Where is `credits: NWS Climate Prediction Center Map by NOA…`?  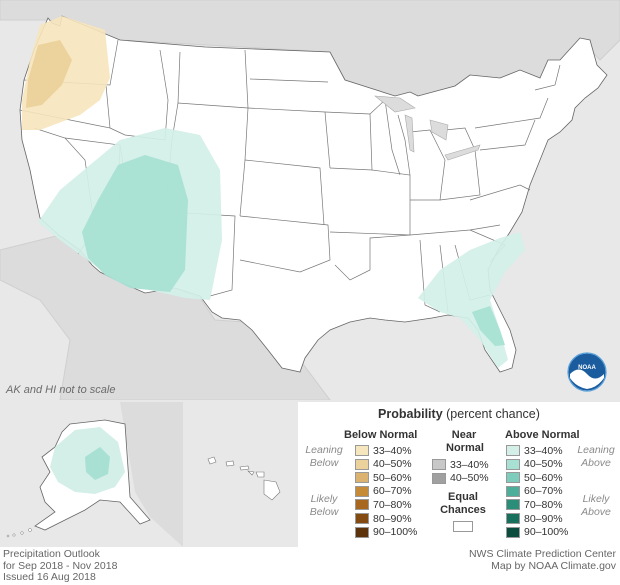
credits: NWS Climate Prediction Center Map by NOA… is located at coordinates (542, 560).